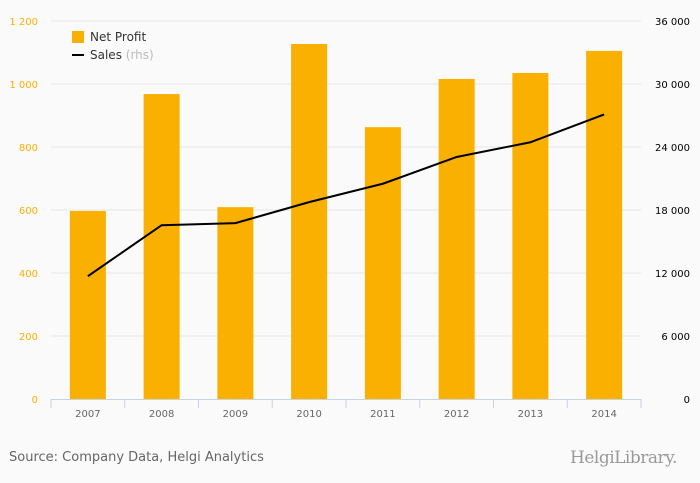 This screenshot has height=483, width=700. I want to click on left-axis-tick-label: 800, so click(28, 148).